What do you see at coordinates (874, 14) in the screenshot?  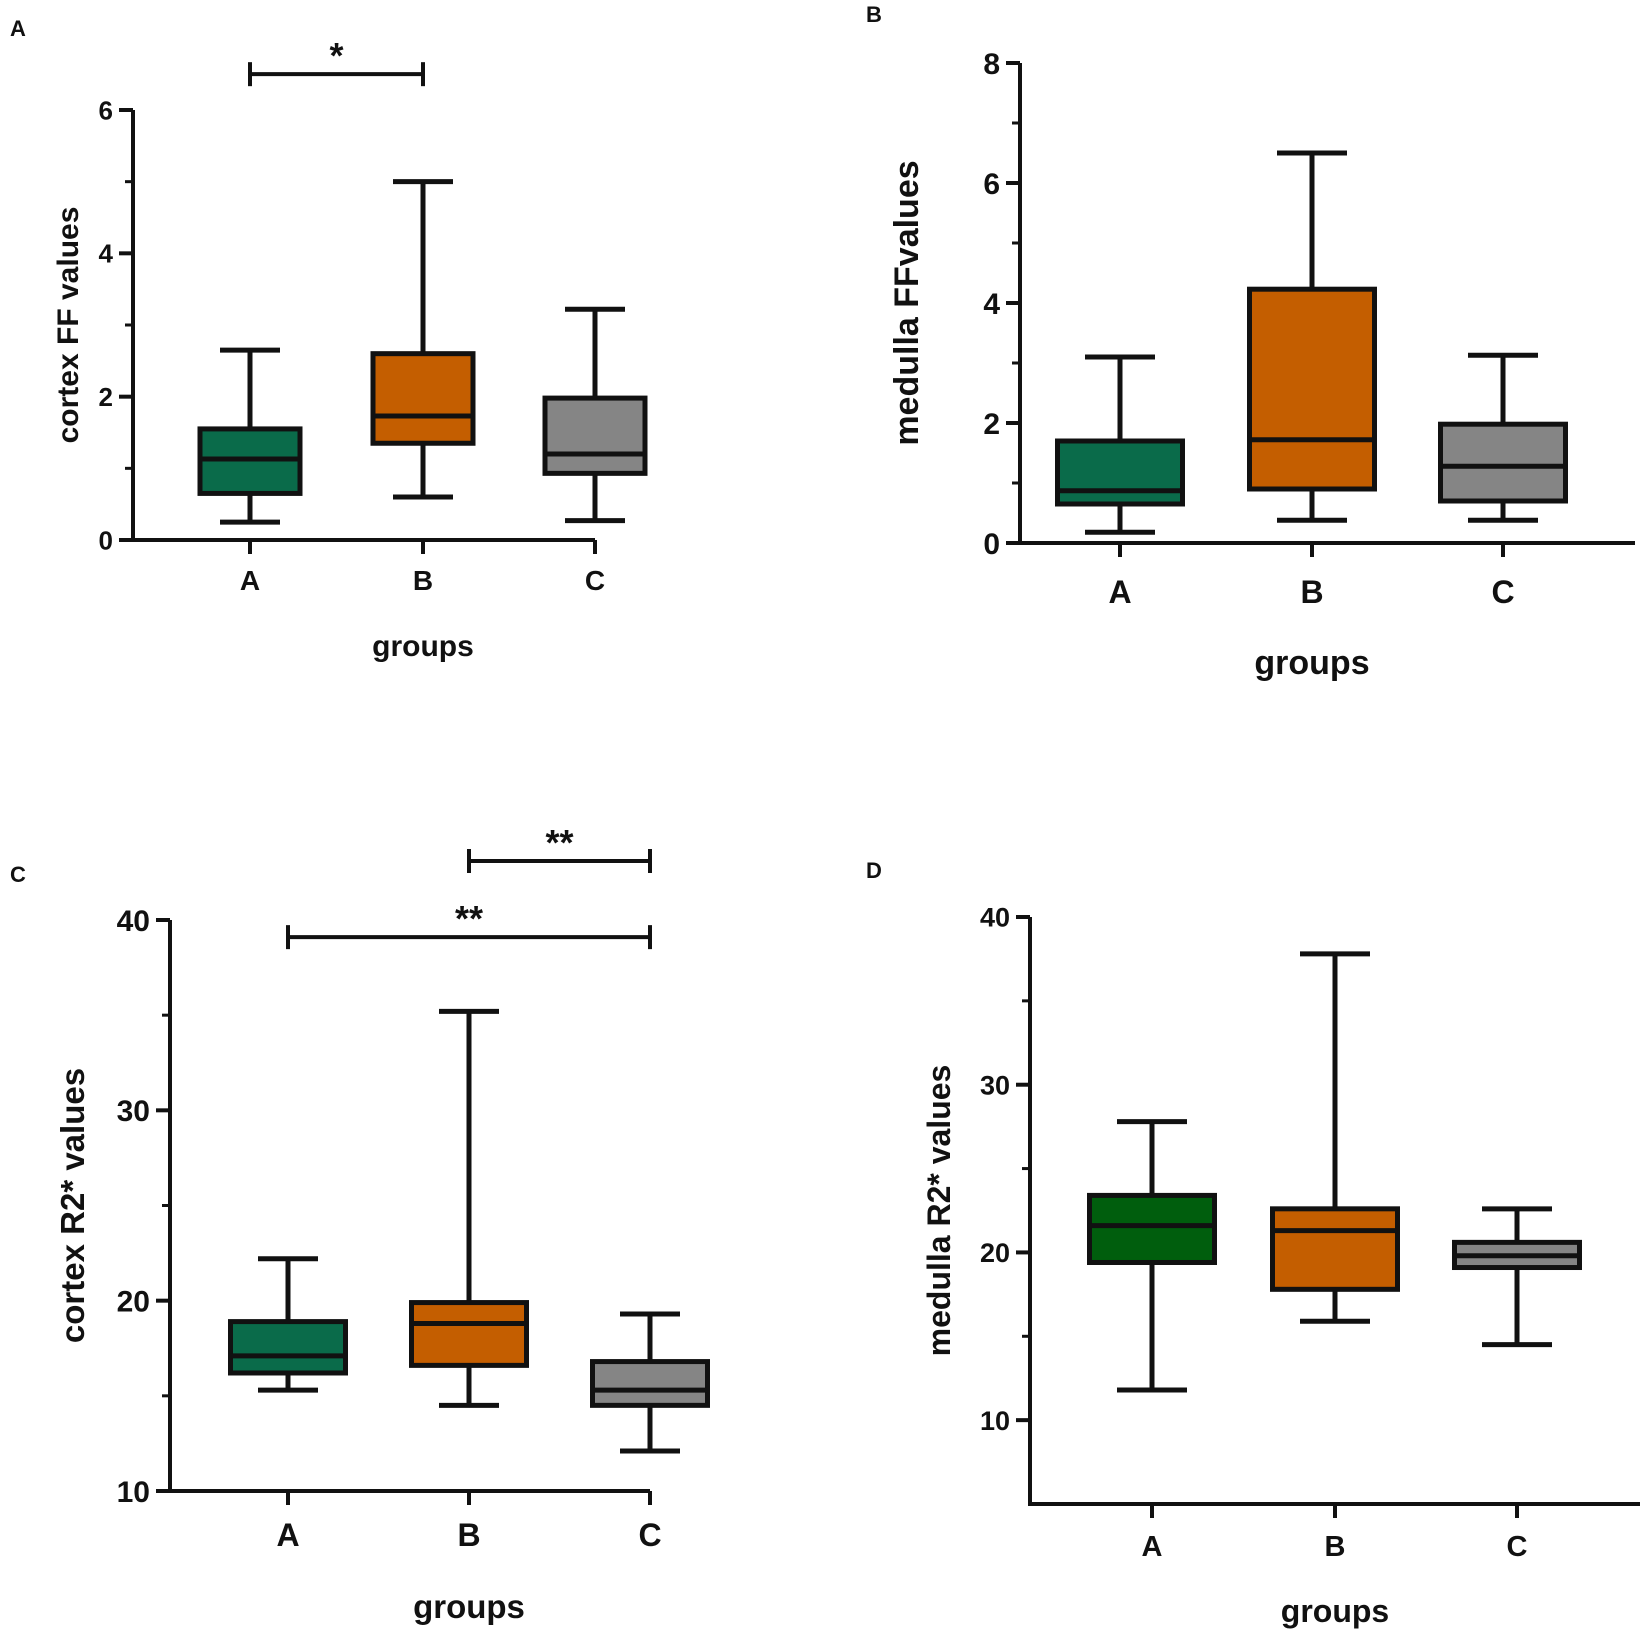 I see `panel-letter: B` at bounding box center [874, 14].